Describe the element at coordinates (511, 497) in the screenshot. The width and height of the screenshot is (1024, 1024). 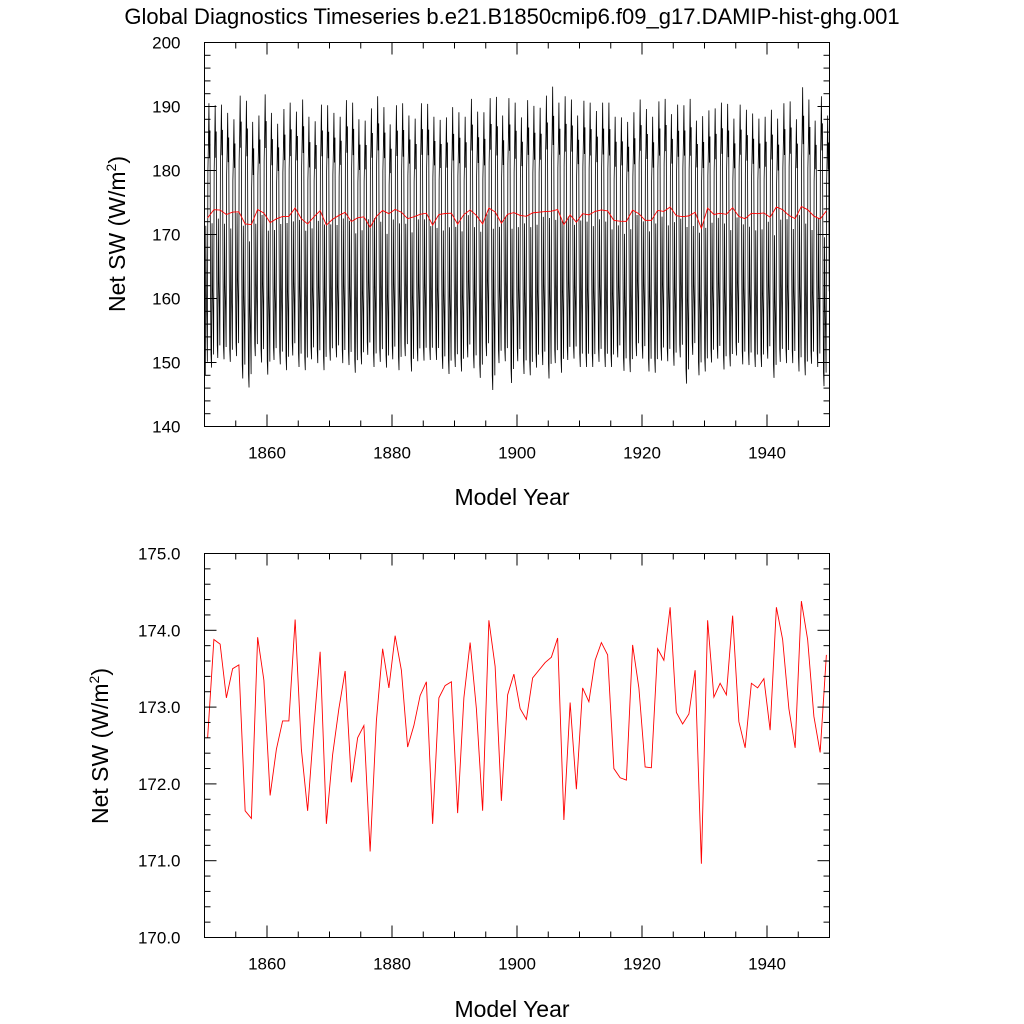
I see `top-x-axis-label: Model Year` at that location.